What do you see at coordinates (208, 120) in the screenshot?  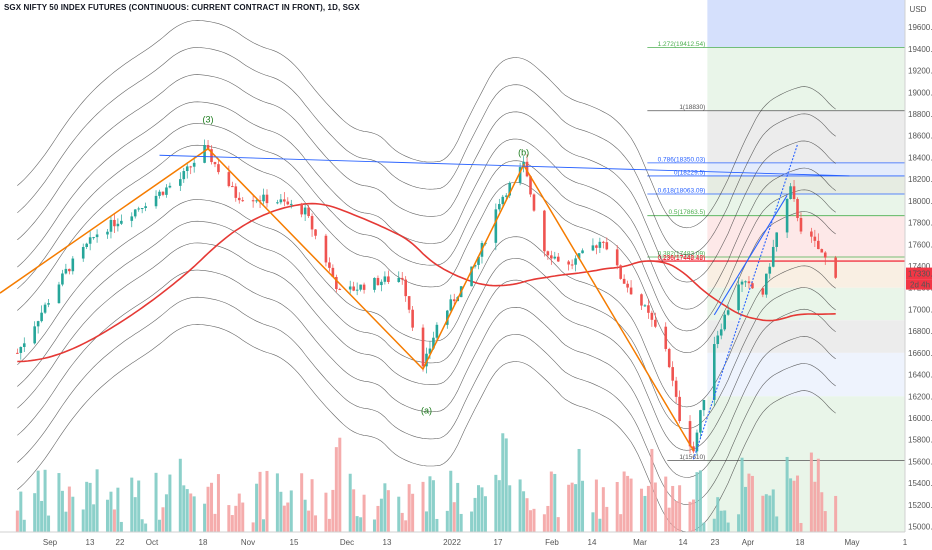 I see `wave-label: (3)` at bounding box center [208, 120].